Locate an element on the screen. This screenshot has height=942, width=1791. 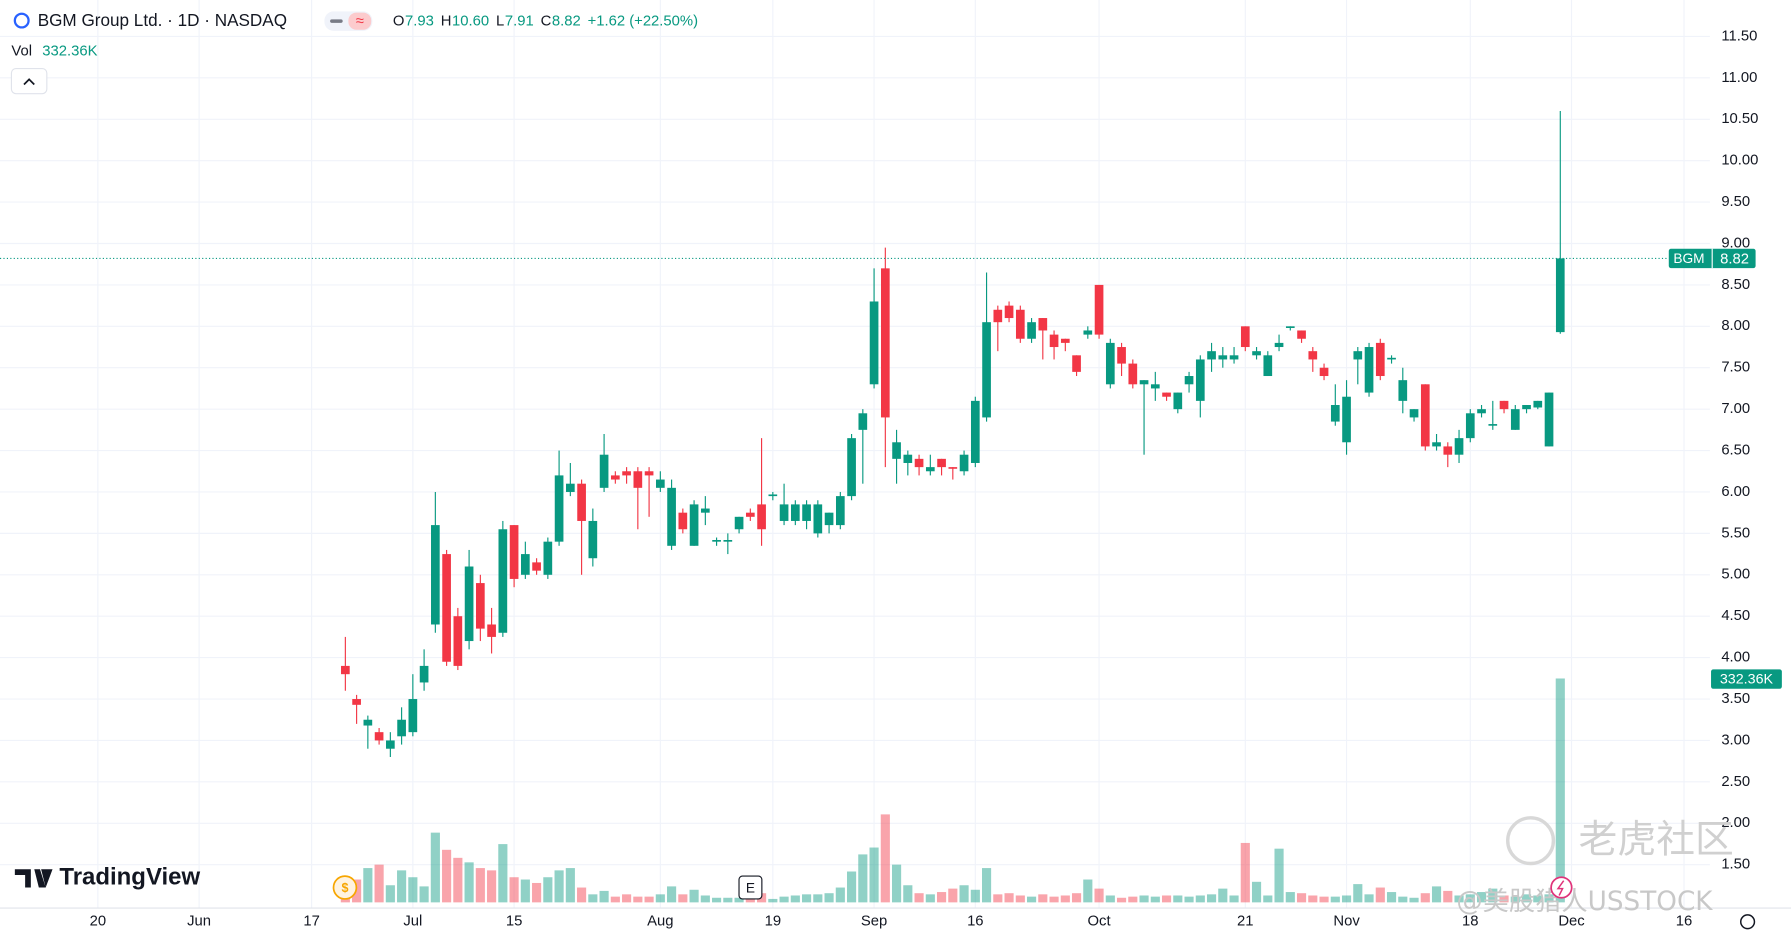
y-tick-label: 5.00 is located at coordinates (1735, 575).